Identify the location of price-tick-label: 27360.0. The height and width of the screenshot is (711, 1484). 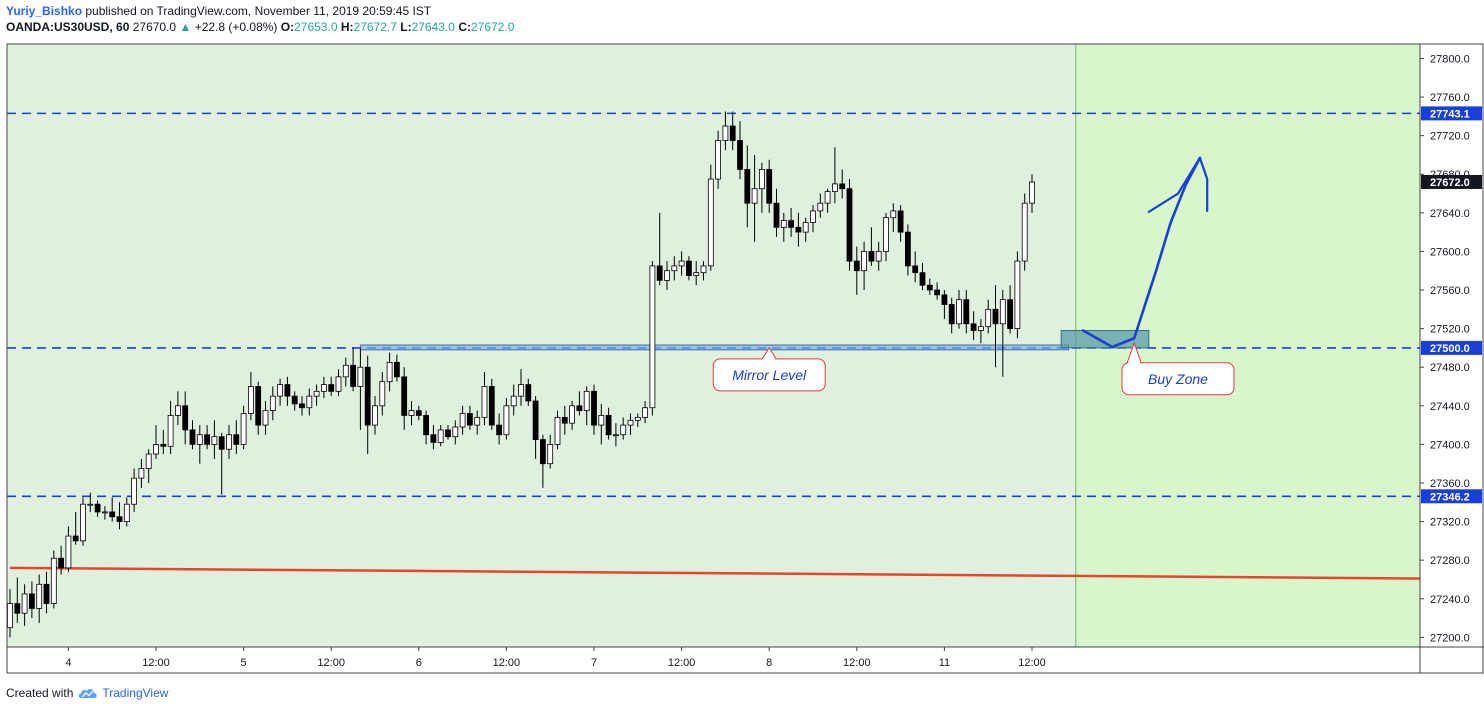
(1450, 484).